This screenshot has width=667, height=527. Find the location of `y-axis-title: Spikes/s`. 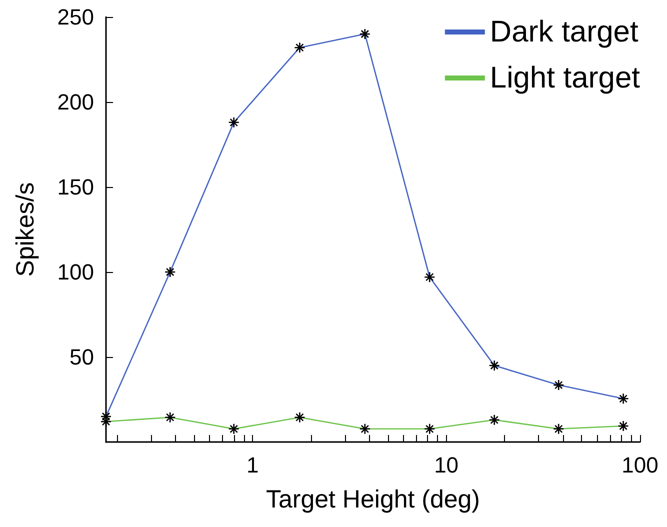

y-axis-title: Spikes/s is located at coordinates (26, 229).